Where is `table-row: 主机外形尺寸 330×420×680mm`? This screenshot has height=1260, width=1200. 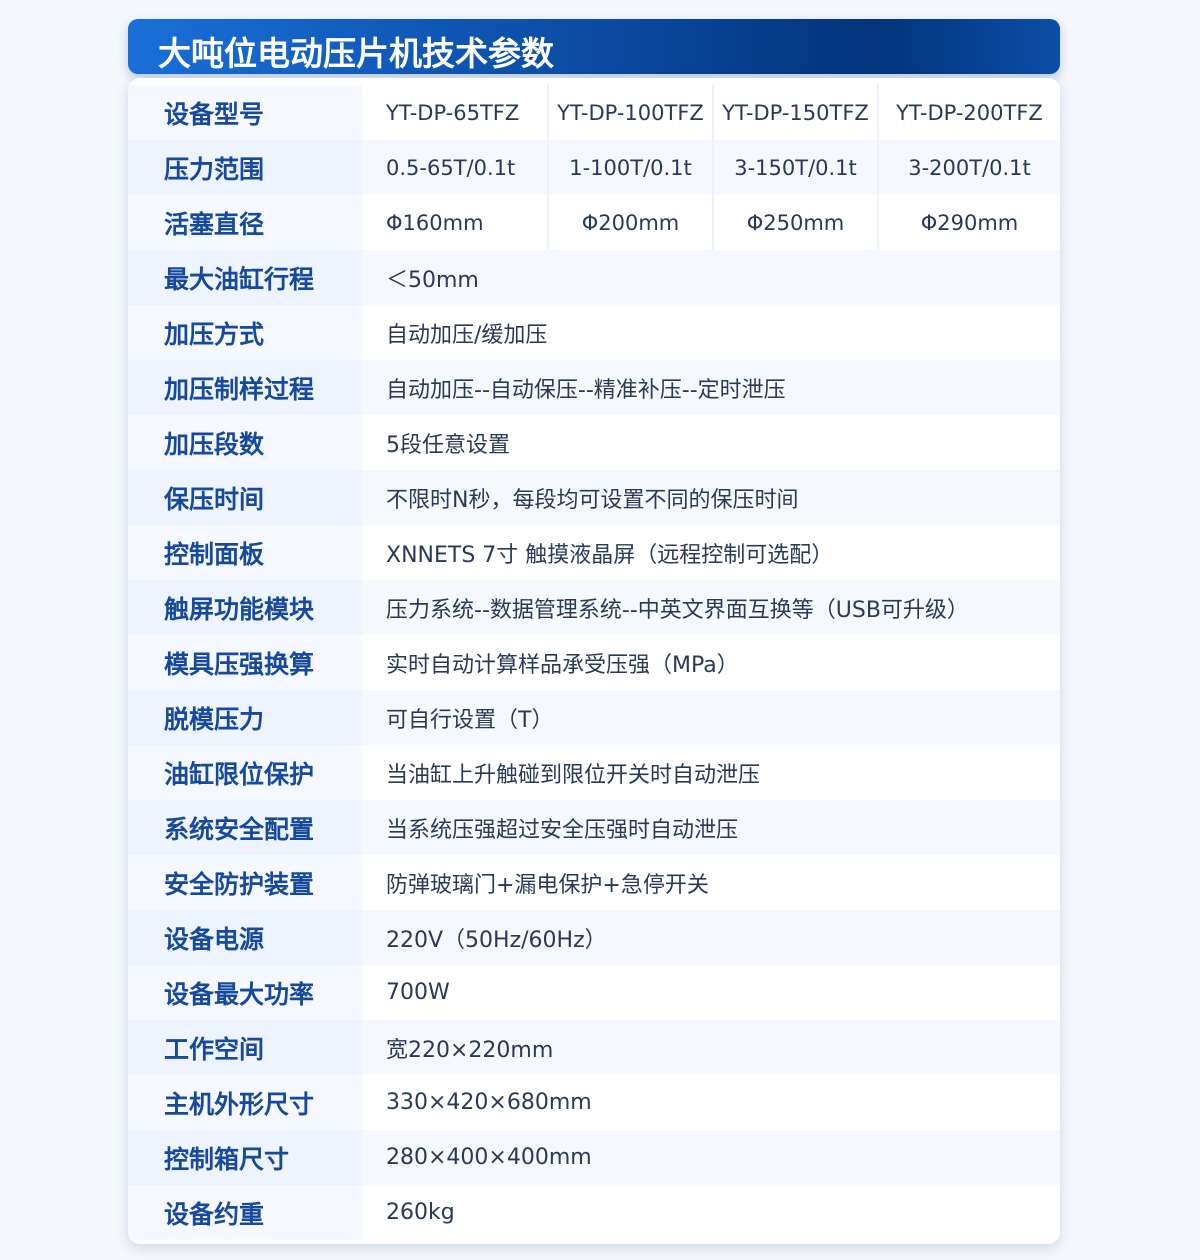
table-row: 主机外形尺寸 330×420×680mm is located at coordinates (594, 1102).